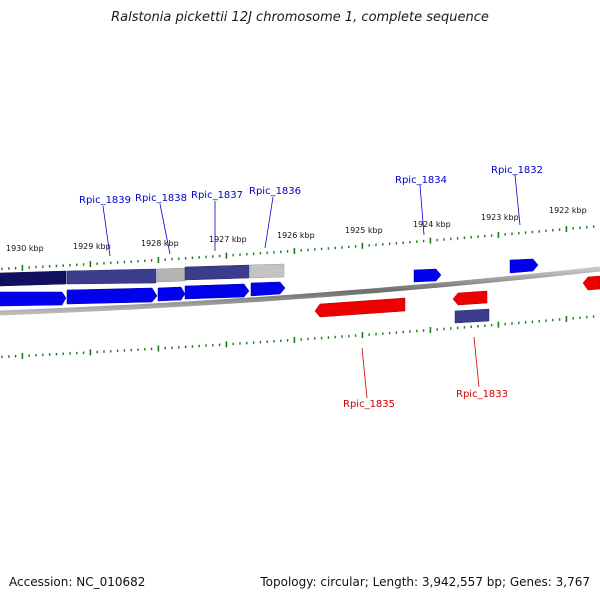 This screenshot has height=600, width=600. Describe the element at coordinates (369, 404) in the screenshot. I see `gene-label-rpic-1835: Rpic_1835` at that location.